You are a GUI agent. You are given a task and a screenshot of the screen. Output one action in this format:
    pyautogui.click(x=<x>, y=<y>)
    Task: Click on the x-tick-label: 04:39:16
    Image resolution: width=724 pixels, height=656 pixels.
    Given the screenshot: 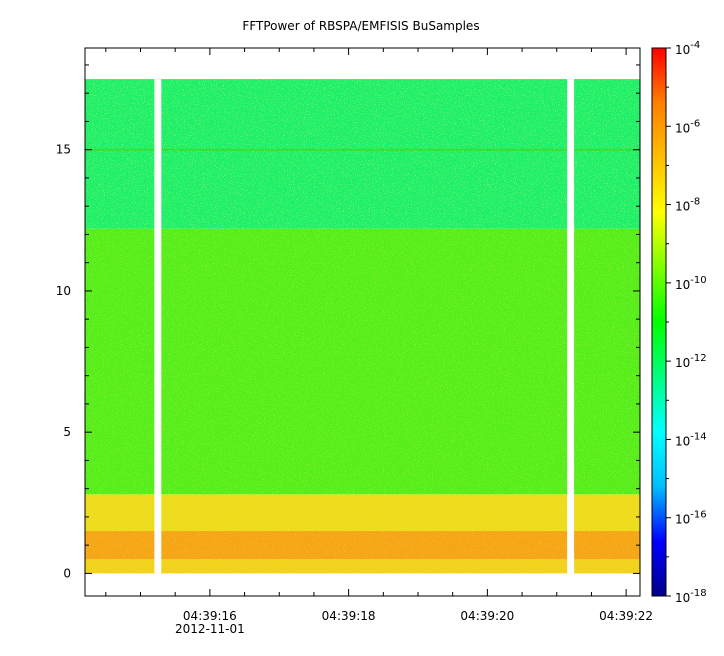 What is the action you would take?
    pyautogui.click(x=210, y=616)
    